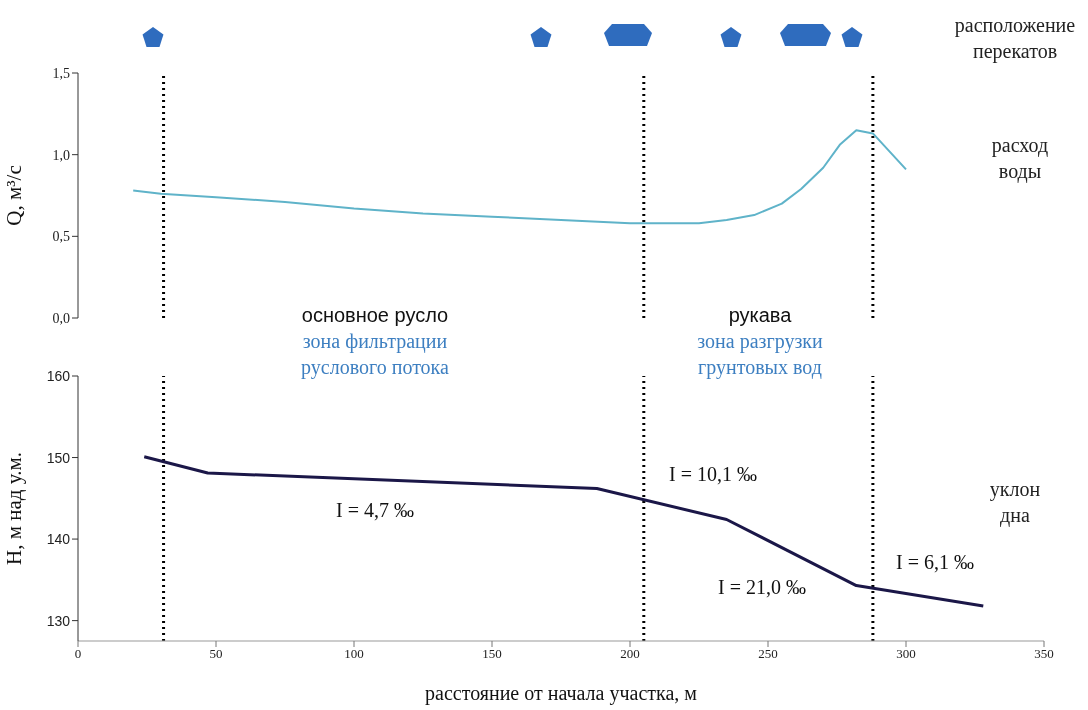  What do you see at coordinates (713, 474) in the screenshot?
I see `annotation: I = 10,1 ‰` at bounding box center [713, 474].